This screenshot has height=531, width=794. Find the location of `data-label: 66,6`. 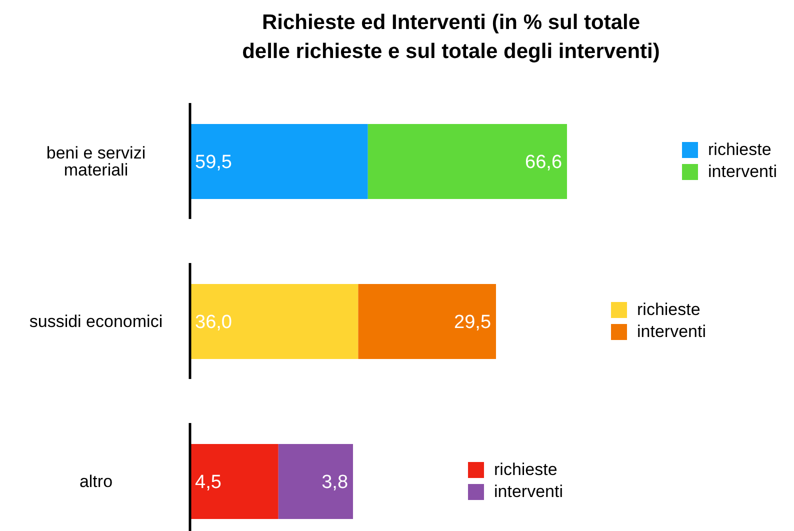

data-label: 66,6 is located at coordinates (543, 163).